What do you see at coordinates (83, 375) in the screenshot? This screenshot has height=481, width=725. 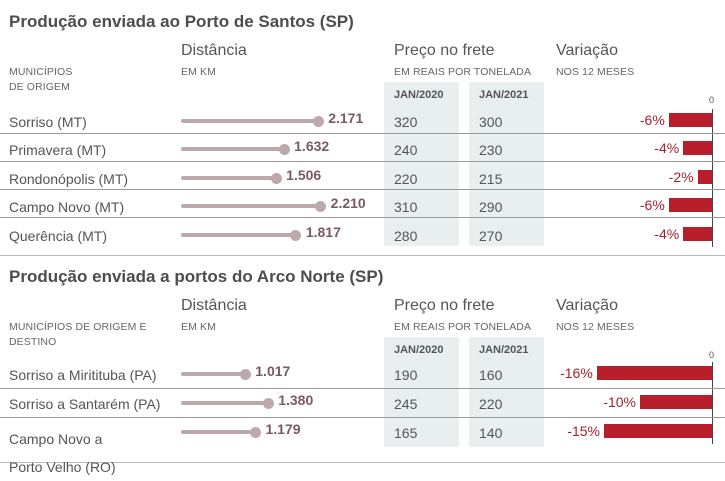 I see `row-origin-label: Sorriso a Miritituba (PA)` at bounding box center [83, 375].